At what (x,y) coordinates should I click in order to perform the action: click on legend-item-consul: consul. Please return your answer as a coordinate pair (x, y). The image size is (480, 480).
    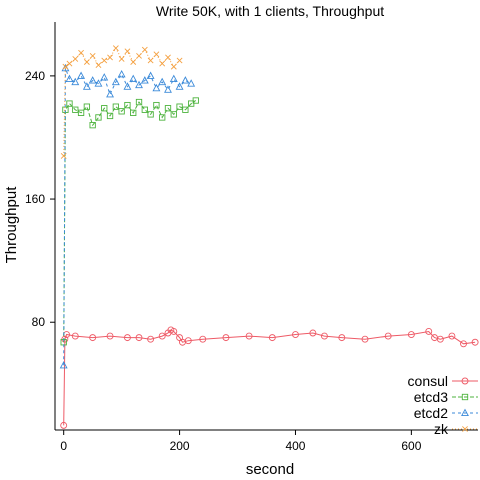
    Looking at the image, I should click on (443, 381).